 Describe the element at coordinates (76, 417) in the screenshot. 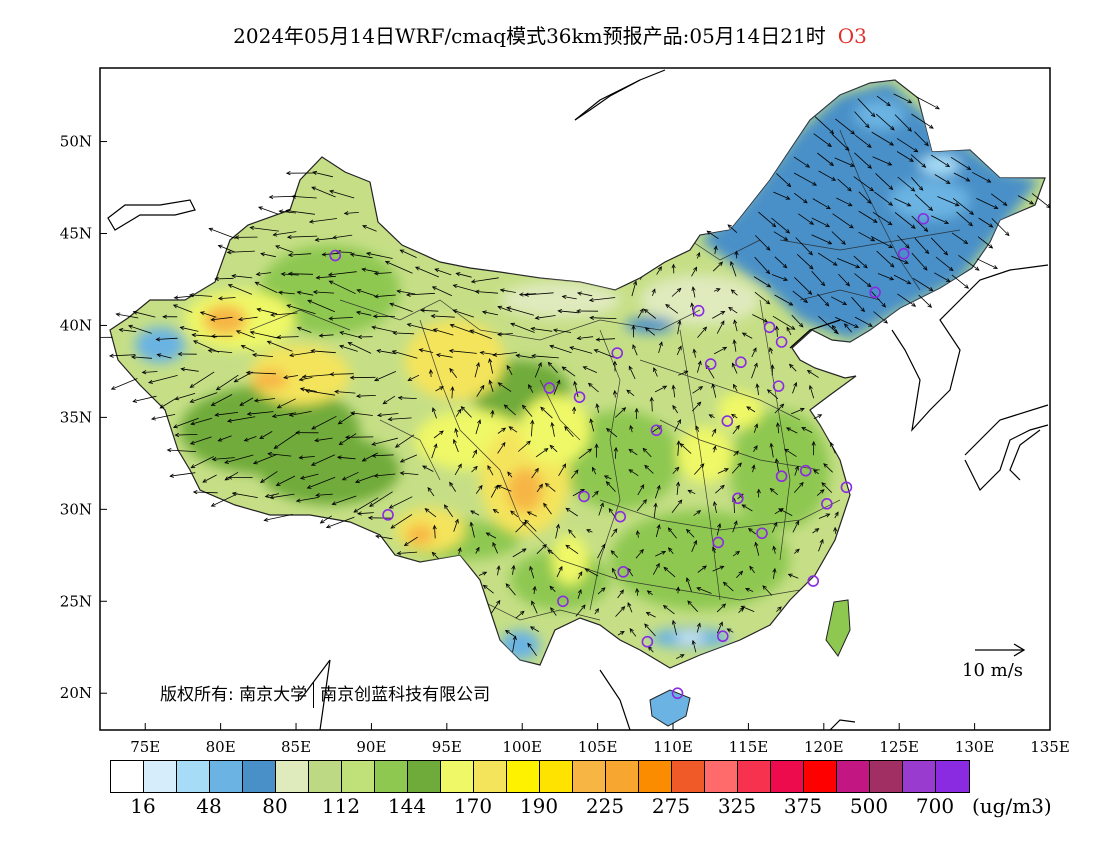

I see `lat-tick-label: 35N` at that location.